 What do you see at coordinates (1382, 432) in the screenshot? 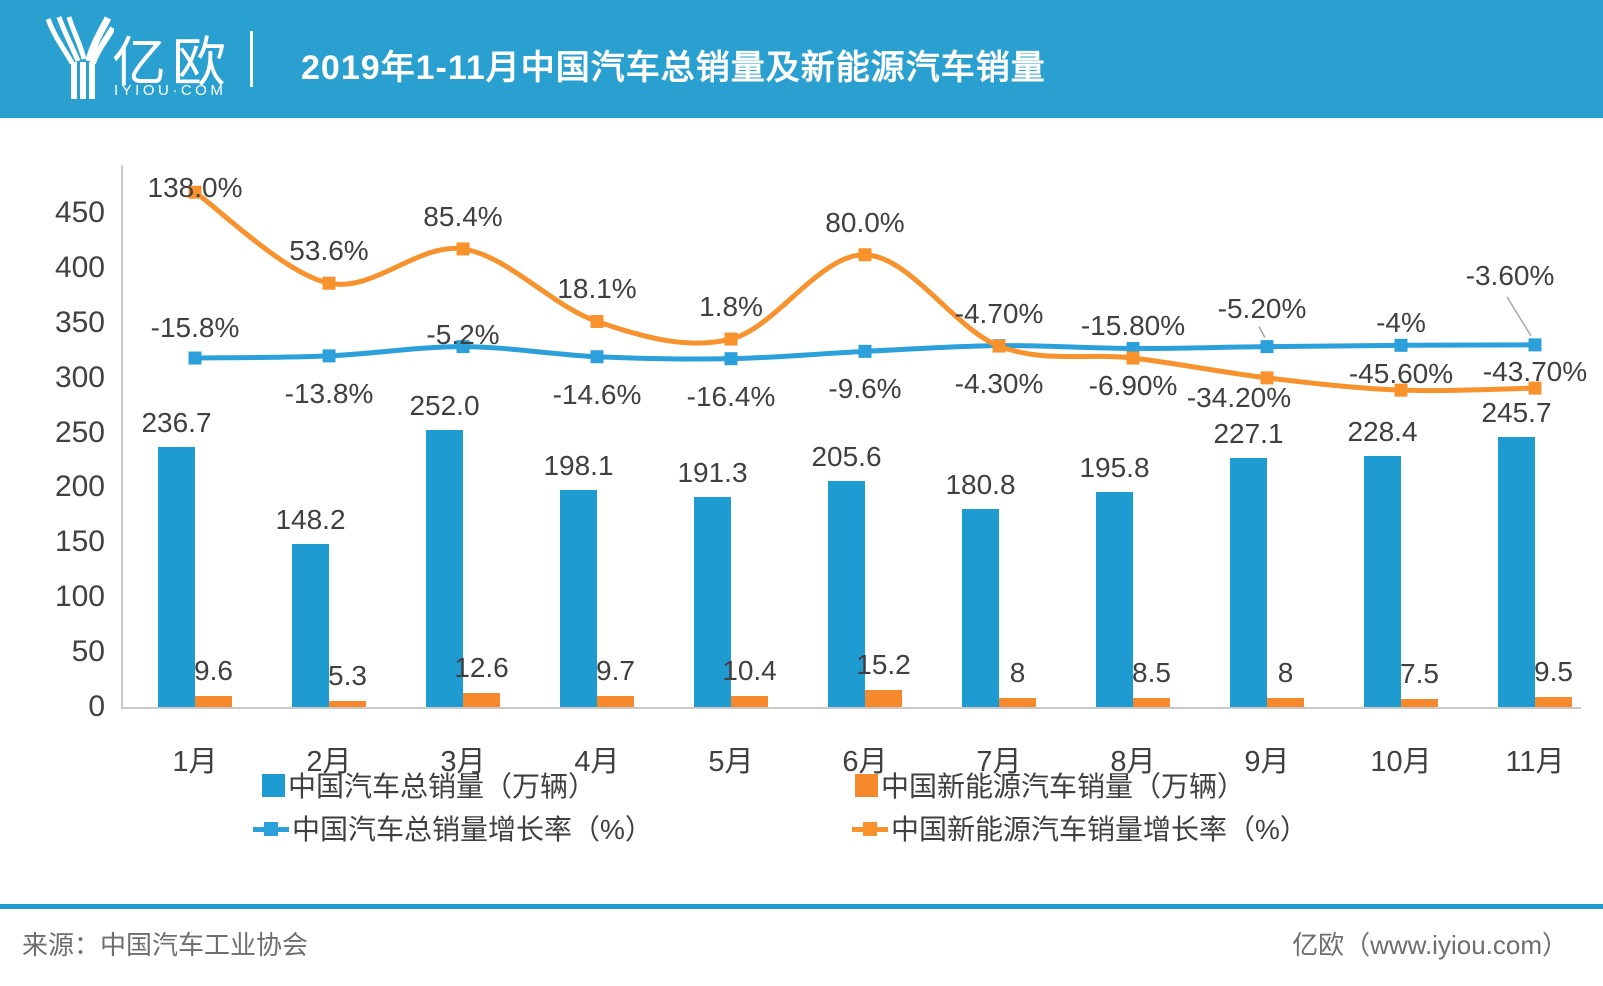
I see `total-sales-value-label: 228.4` at bounding box center [1382, 432].